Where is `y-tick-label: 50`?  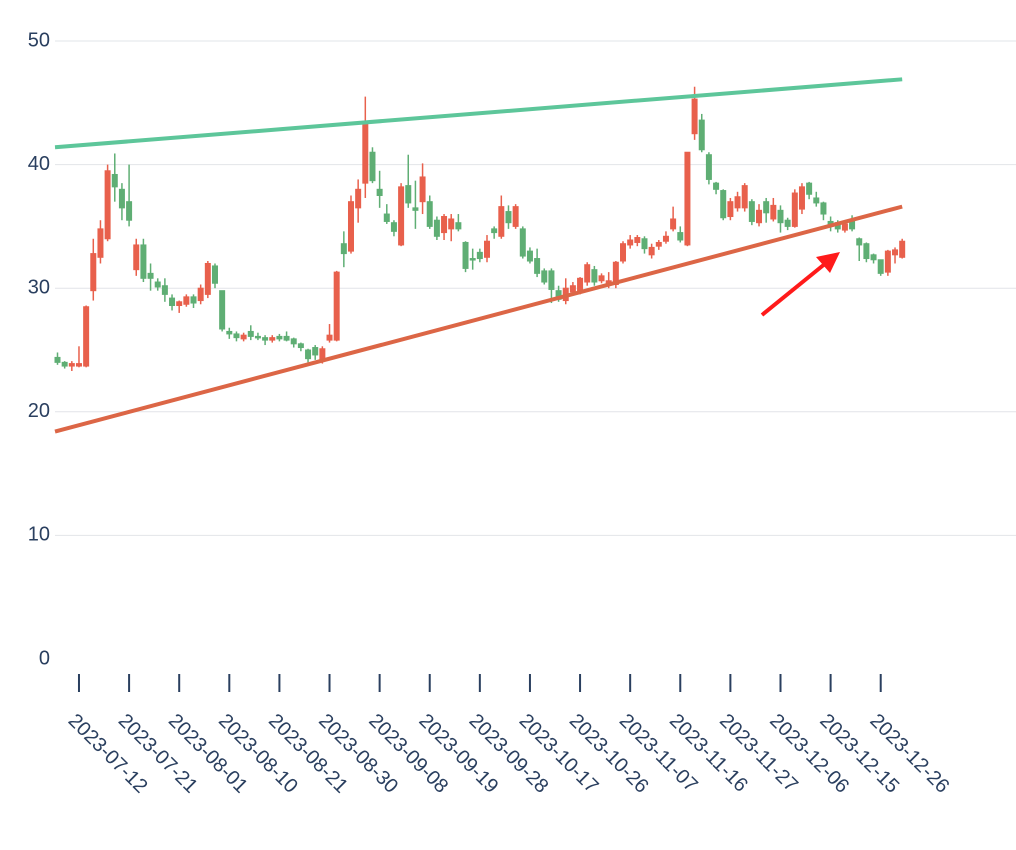
y-tick-label: 50 is located at coordinates (39, 40).